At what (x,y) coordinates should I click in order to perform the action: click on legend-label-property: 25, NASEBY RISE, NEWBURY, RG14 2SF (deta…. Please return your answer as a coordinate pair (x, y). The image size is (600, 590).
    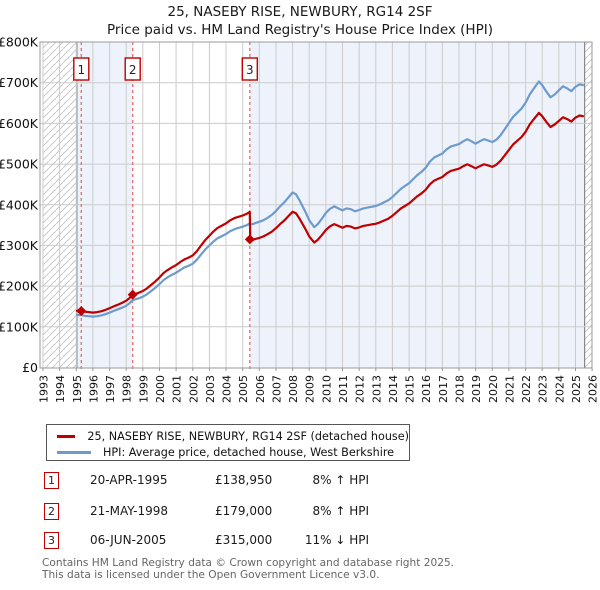
    Looking at the image, I should click on (248, 436).